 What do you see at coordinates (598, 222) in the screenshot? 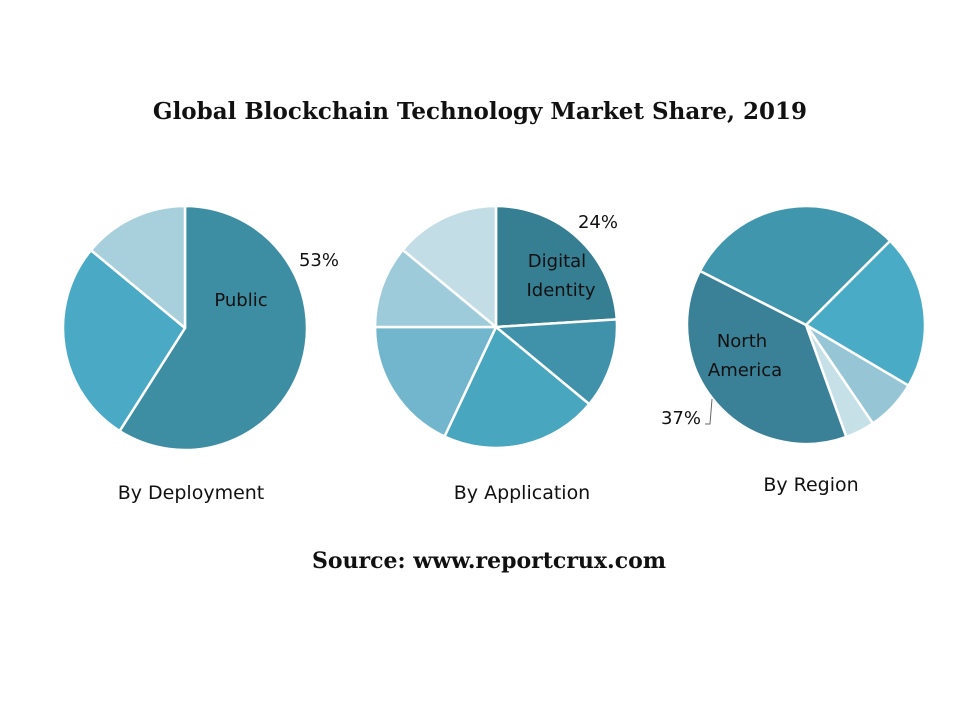
I see `application-percent-label: 24%` at bounding box center [598, 222].